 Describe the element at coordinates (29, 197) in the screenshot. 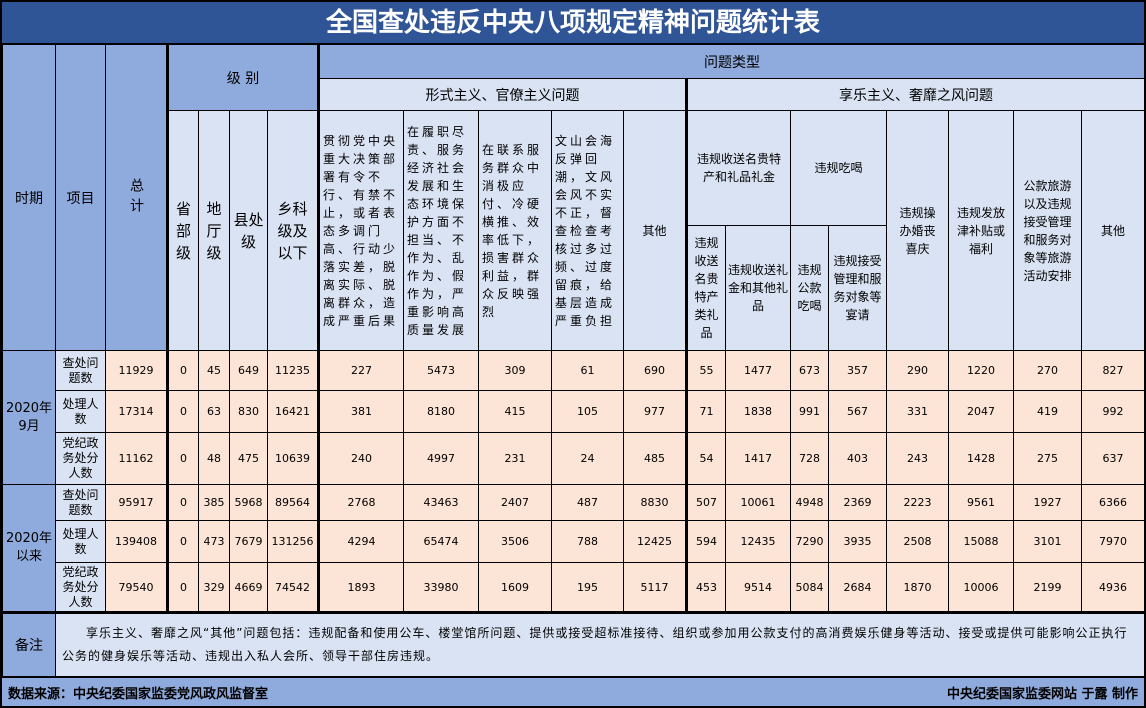

I see `header-period: 时期` at that location.